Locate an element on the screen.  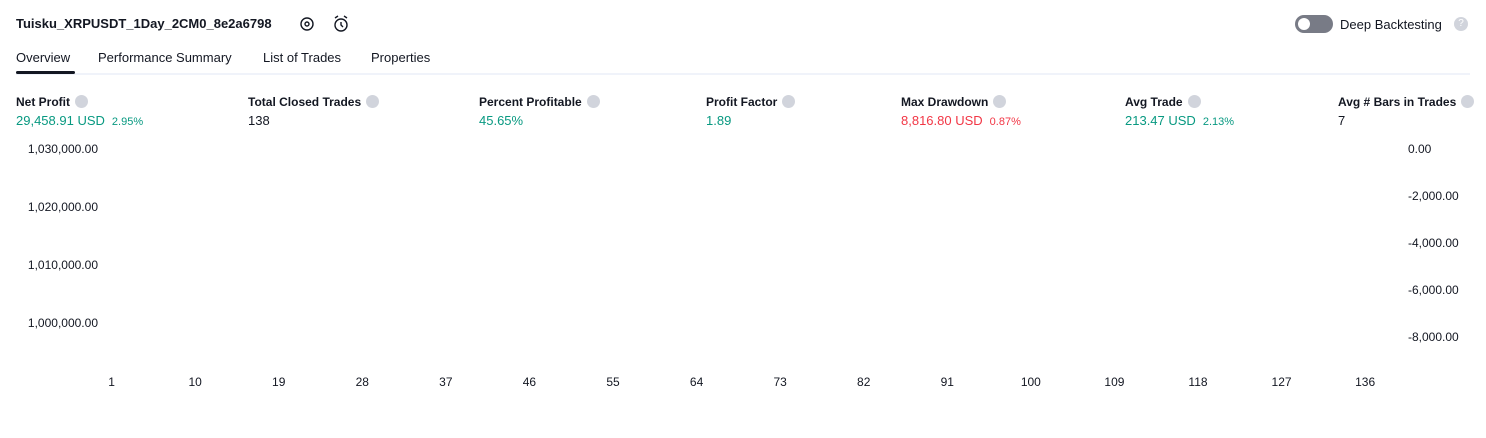
metric-value: 29,458.91 USD 2.95% is located at coordinates (80, 120).